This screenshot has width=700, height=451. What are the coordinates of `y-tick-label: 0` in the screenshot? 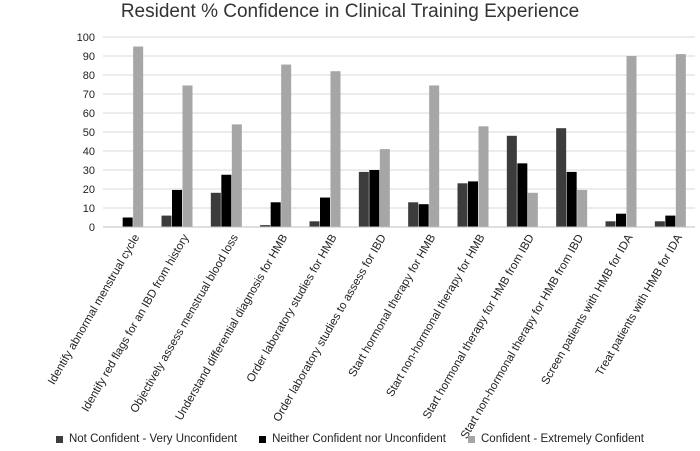 It's located at (92, 228).